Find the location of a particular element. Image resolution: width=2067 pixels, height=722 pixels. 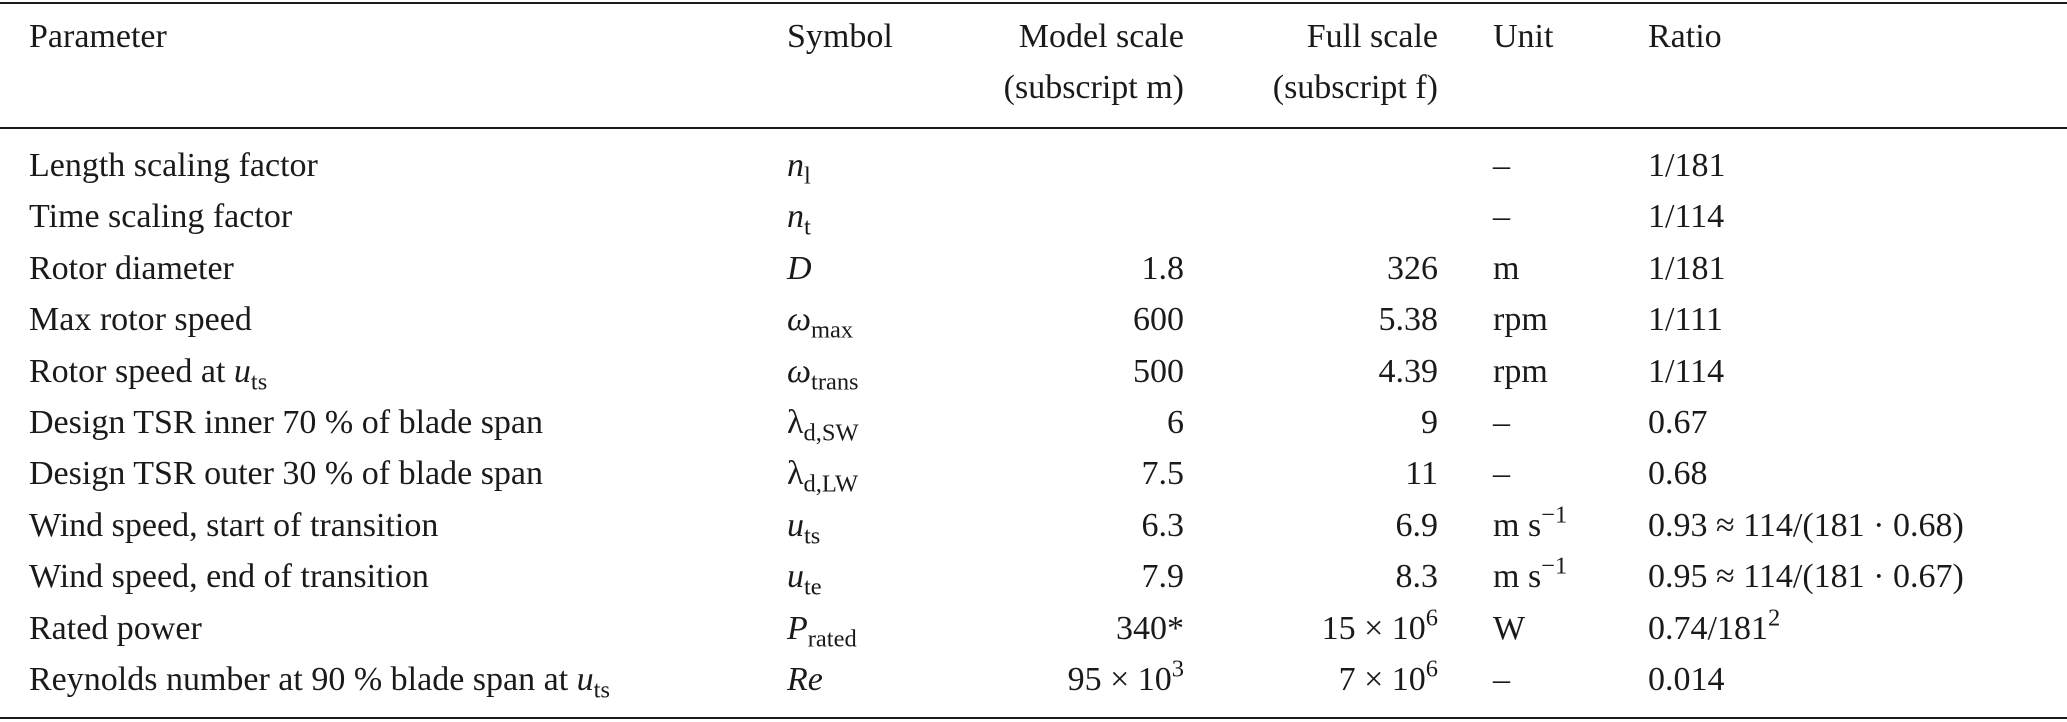

ratio-cell: 0.014 is located at coordinates (1686, 680).